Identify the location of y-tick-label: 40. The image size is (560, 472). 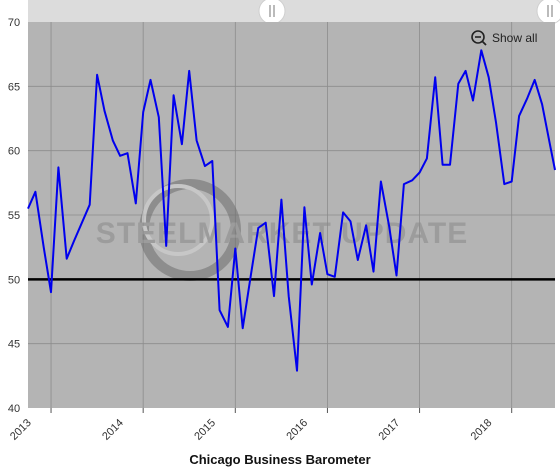
(14, 409).